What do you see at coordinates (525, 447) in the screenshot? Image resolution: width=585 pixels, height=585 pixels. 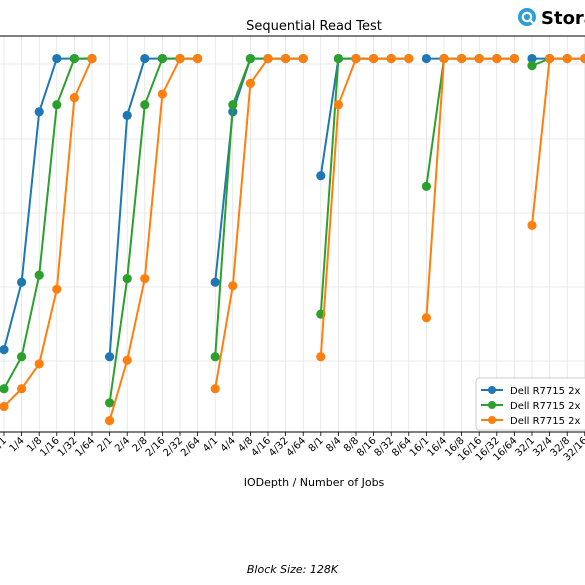 I see `x-tick-label: 32/1` at bounding box center [525, 447].